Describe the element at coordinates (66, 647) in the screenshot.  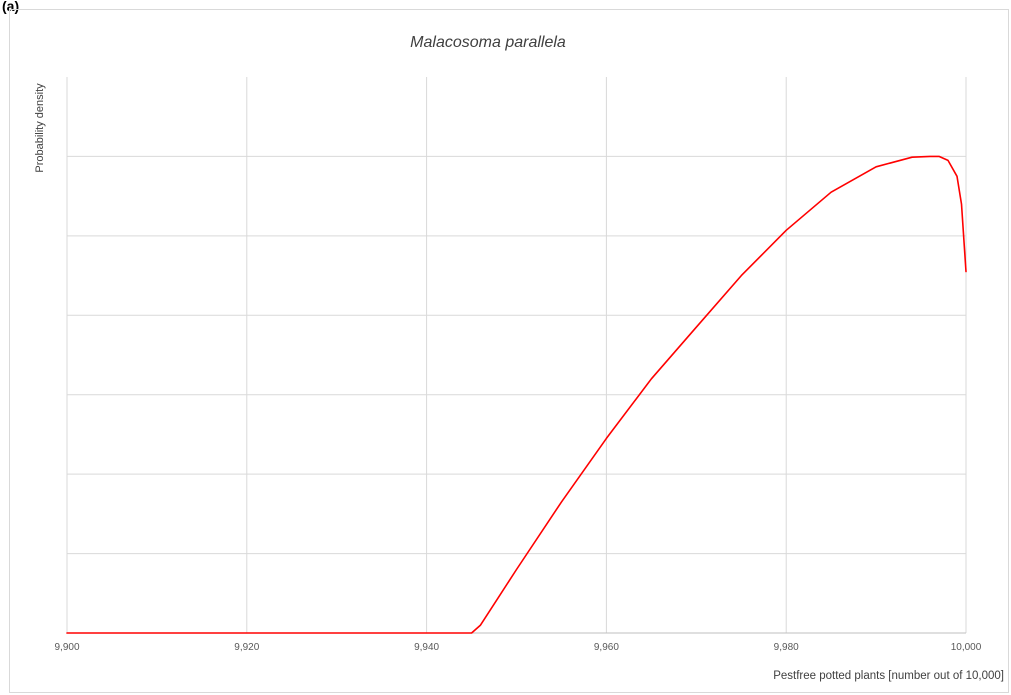
I see `x-tick-label: 9,900` at that location.